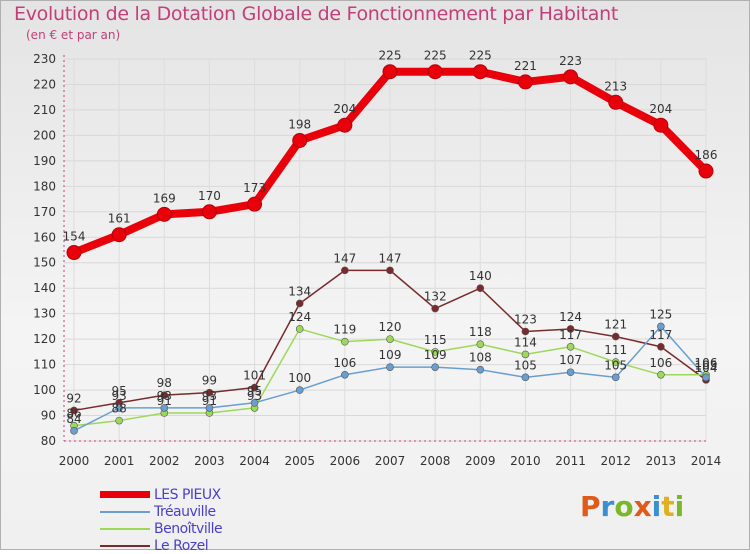  What do you see at coordinates (299, 124) in the screenshot?
I see `data-label: 198` at bounding box center [299, 124].